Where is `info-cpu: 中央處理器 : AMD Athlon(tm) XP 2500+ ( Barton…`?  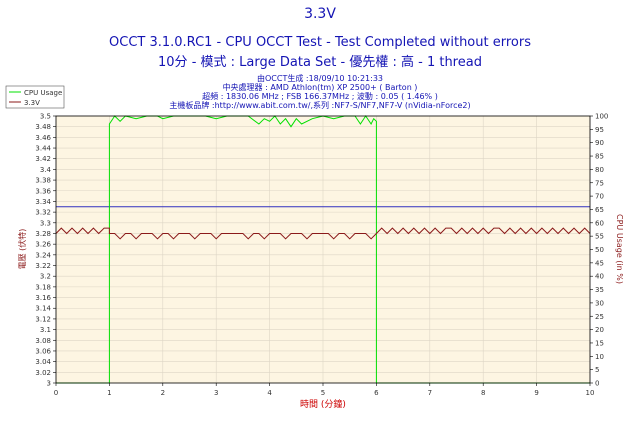 info-cpu: 中央處理器 : AMD Athlon(tm) XP 2500+ ( Barton… is located at coordinates (320, 87).